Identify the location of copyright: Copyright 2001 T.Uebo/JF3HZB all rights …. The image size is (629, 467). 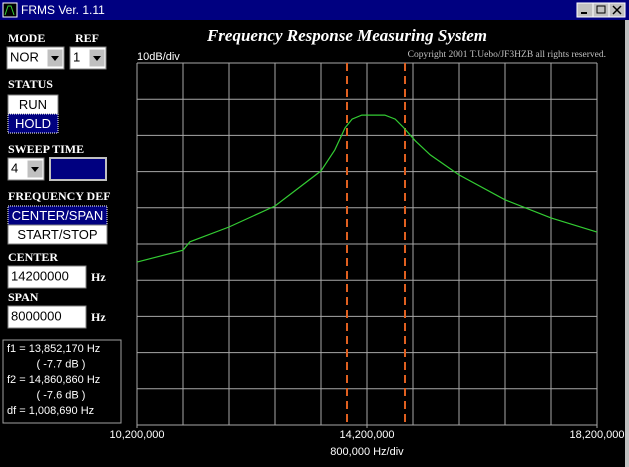
(507, 55).